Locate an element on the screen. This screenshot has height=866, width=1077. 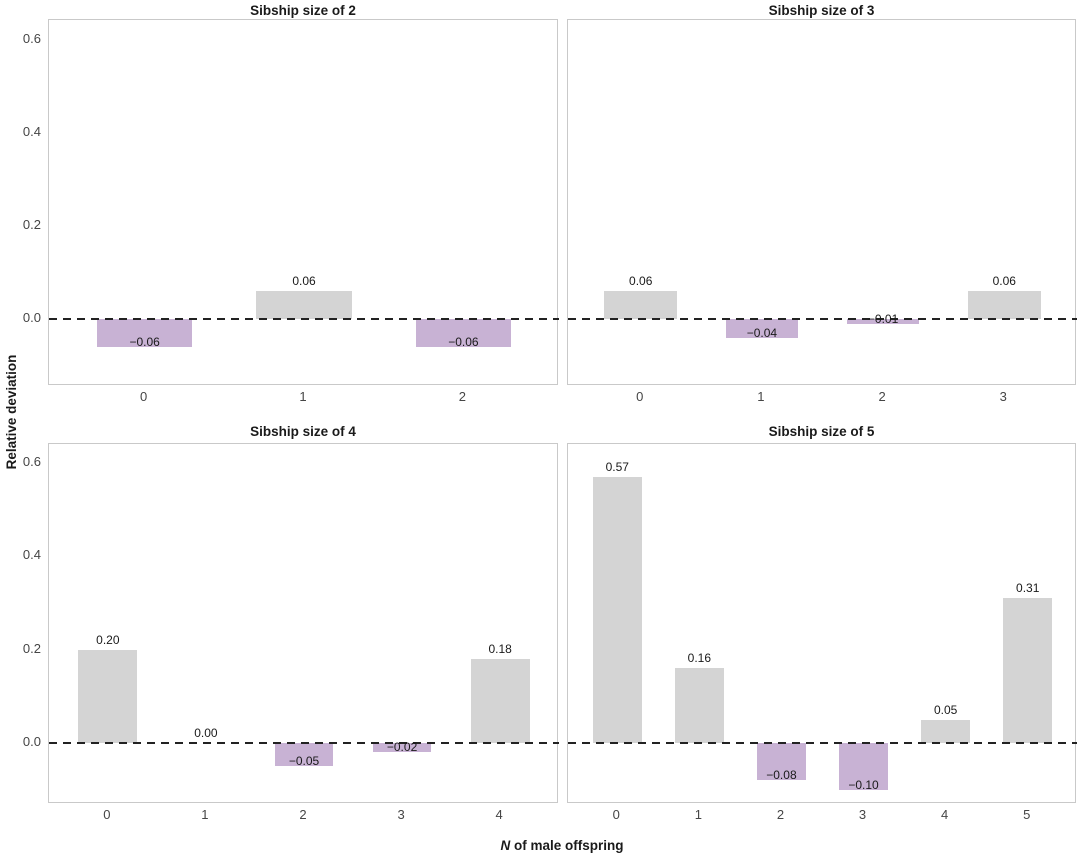
bar-value-label: 0.20 is located at coordinates (108, 639).